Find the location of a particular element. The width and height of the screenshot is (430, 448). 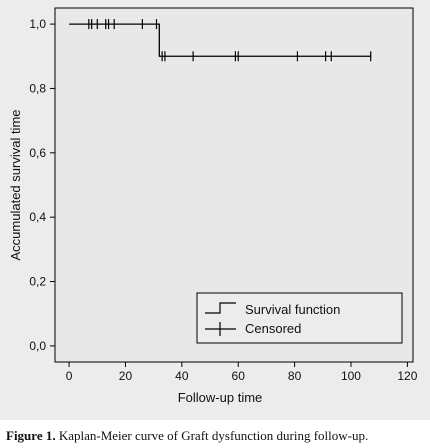

y-tick-label-1: 0,2 is located at coordinates (37, 282).